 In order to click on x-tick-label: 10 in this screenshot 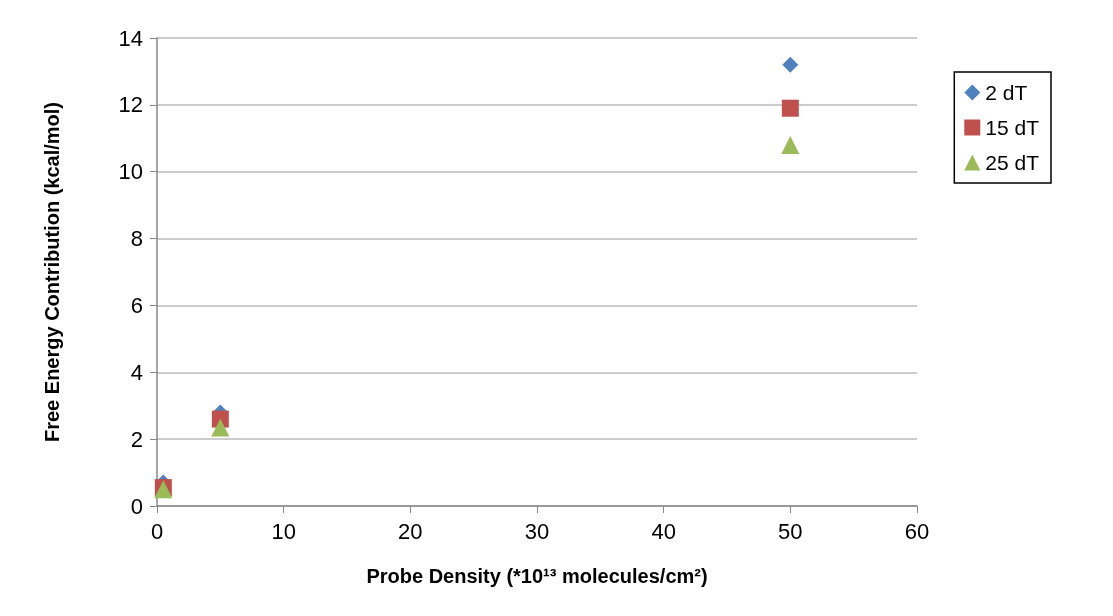, I will do `click(283, 531)`.